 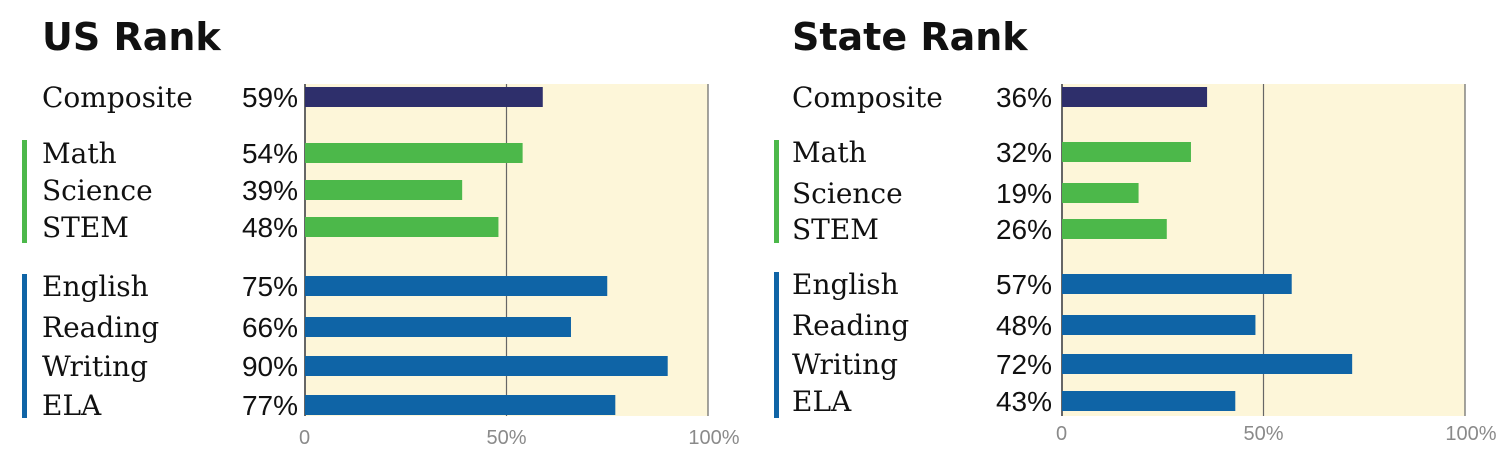 What do you see at coordinates (270, 153) in the screenshot?
I see `us-value-label-math: 54%` at bounding box center [270, 153].